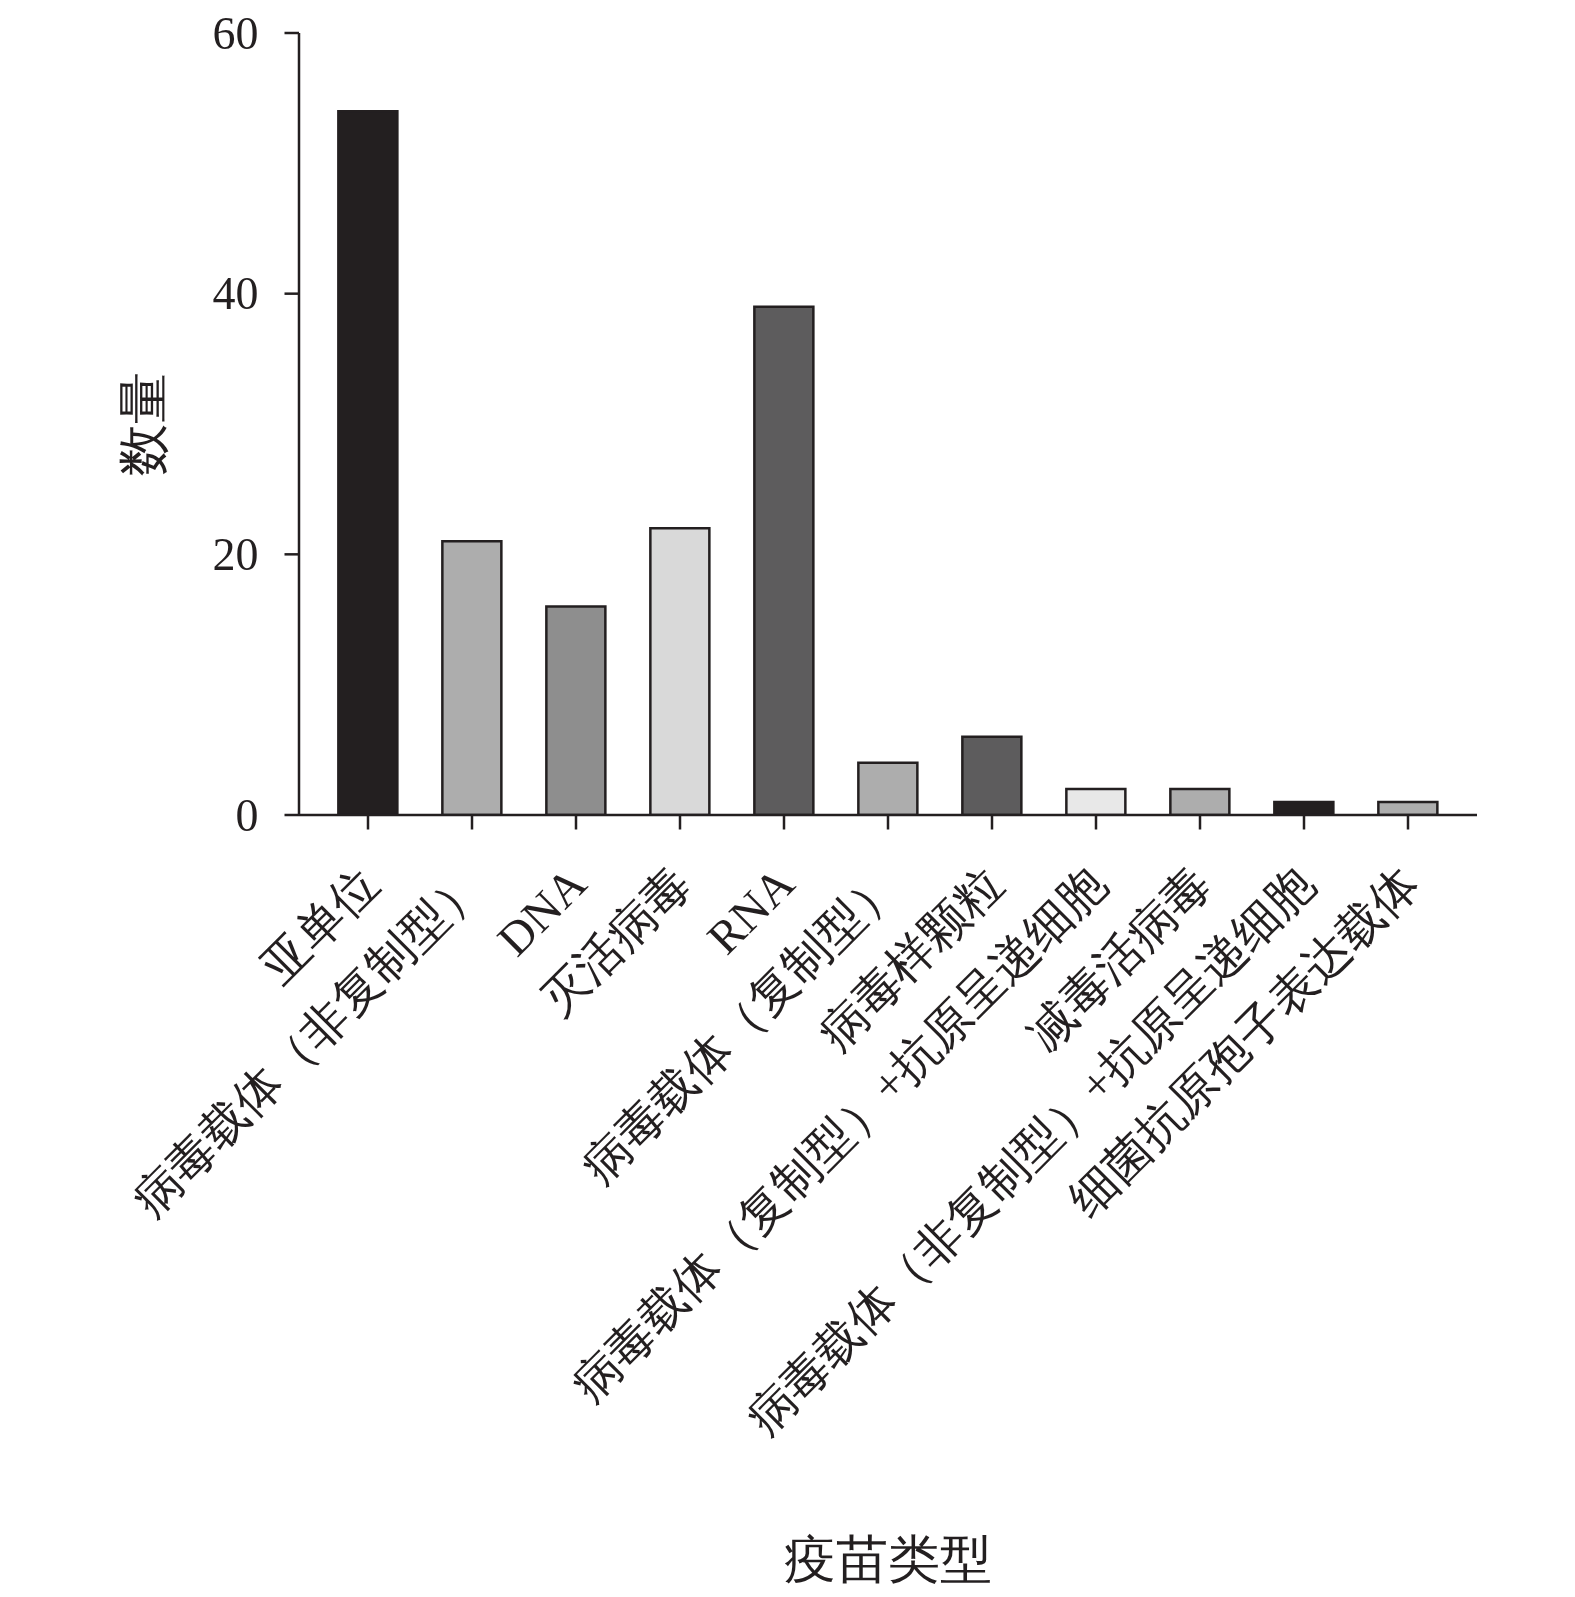 This screenshot has width=1575, height=1597. What do you see at coordinates (235, 33) in the screenshot?
I see `y-tick-label: 60` at bounding box center [235, 33].